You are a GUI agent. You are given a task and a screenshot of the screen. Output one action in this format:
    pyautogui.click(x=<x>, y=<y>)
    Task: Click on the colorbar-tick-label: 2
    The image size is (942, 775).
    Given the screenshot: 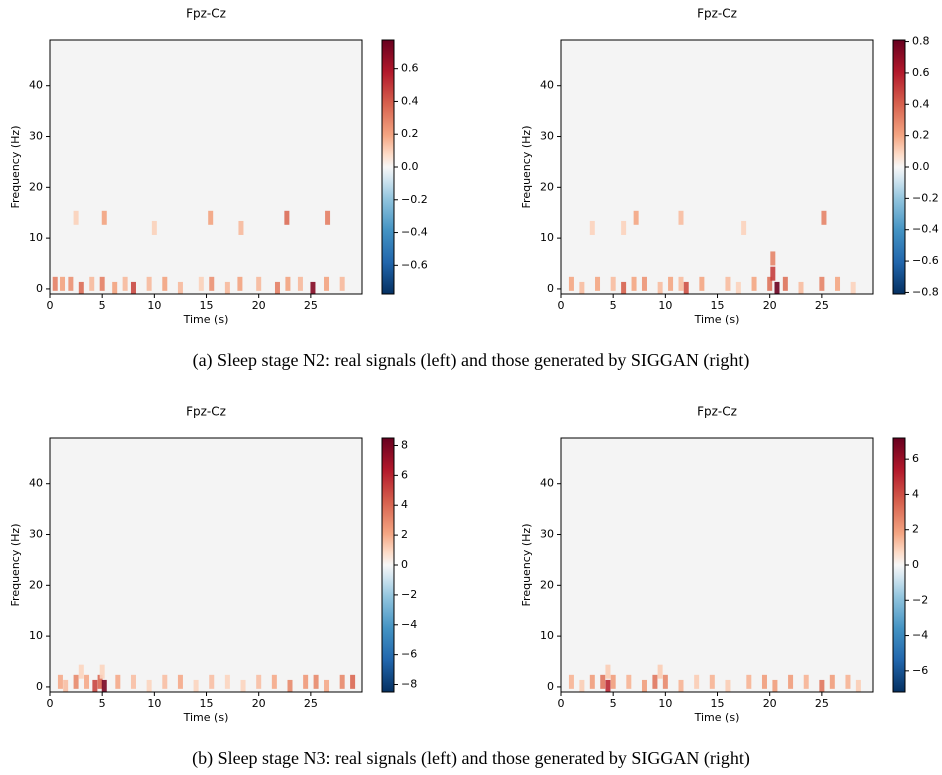 What is the action you would take?
    pyautogui.click(x=915, y=529)
    